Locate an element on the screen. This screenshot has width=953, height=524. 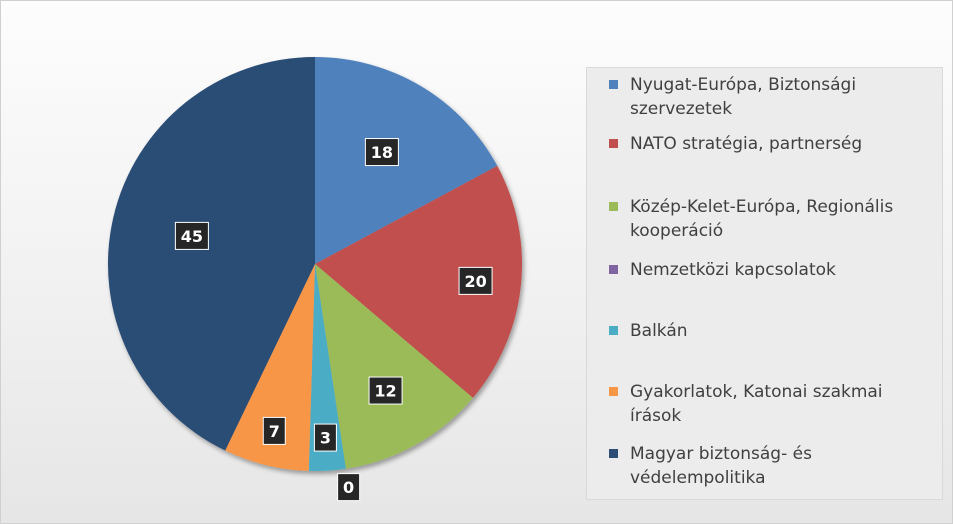
legend-item-nemzetkozi-kapcsolatok: Nemzetközi kapcsolatok is located at coordinates (769, 270).